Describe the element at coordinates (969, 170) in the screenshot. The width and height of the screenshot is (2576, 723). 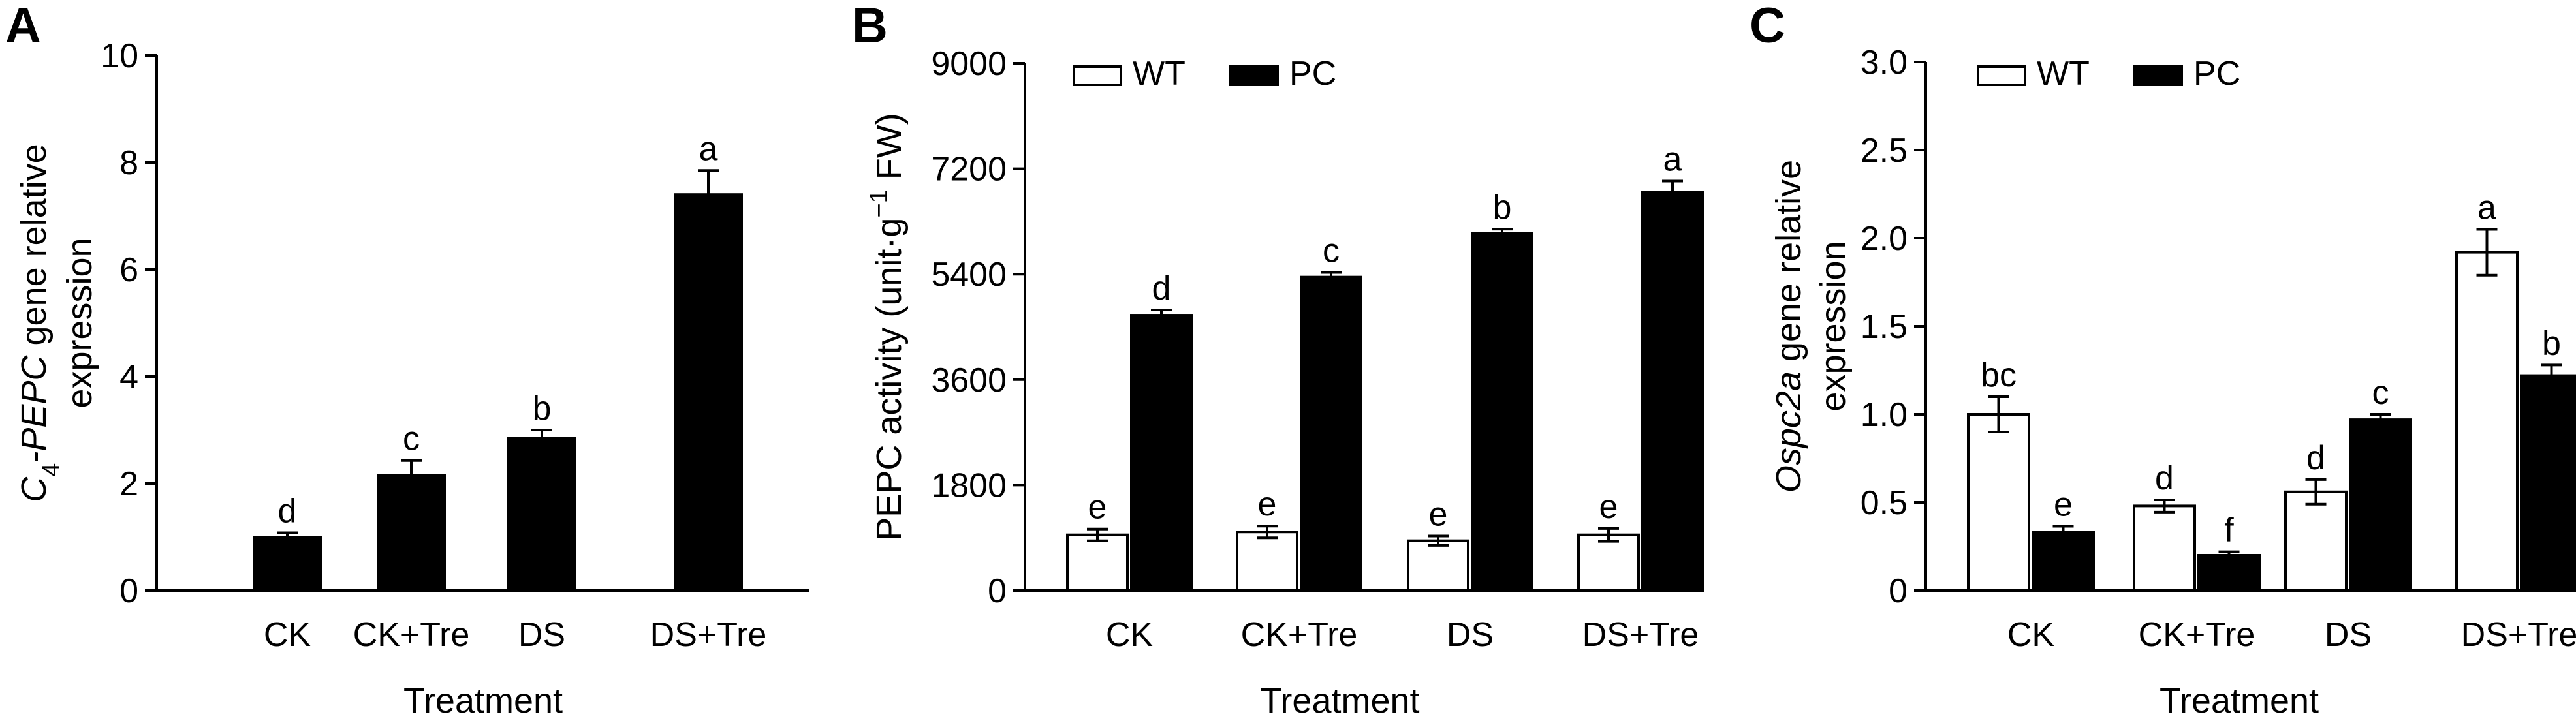
I see `y-tick-label: 7200` at that location.